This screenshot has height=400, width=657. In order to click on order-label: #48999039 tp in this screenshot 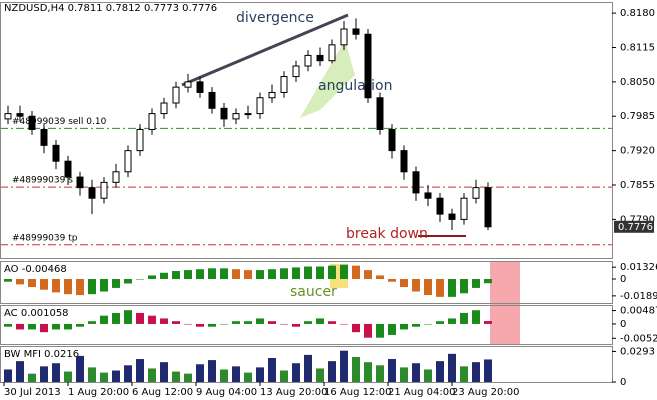, I will do `click(45, 238)`.